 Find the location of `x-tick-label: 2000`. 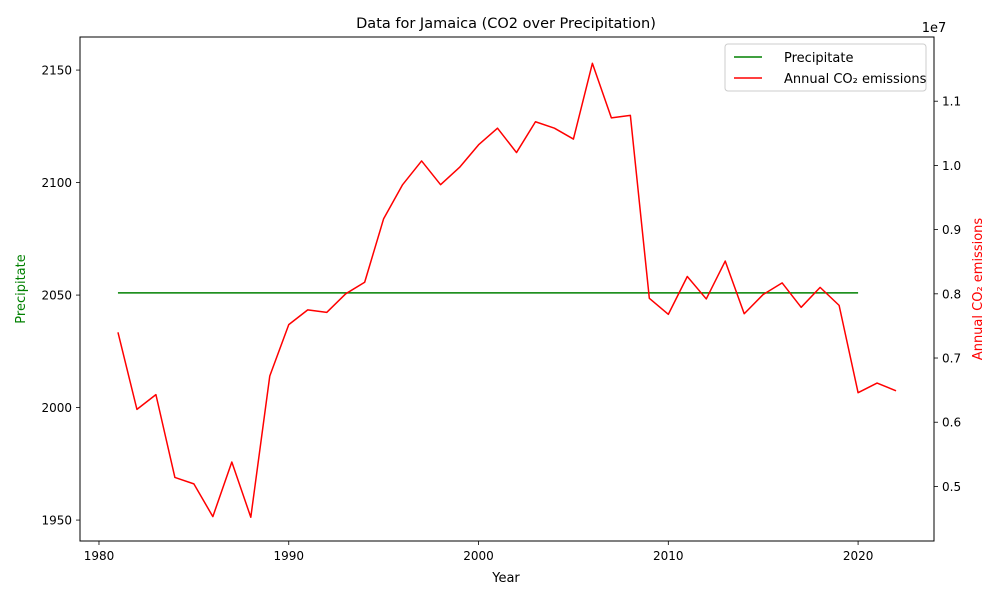

x-tick-label: 2000 is located at coordinates (478, 556).